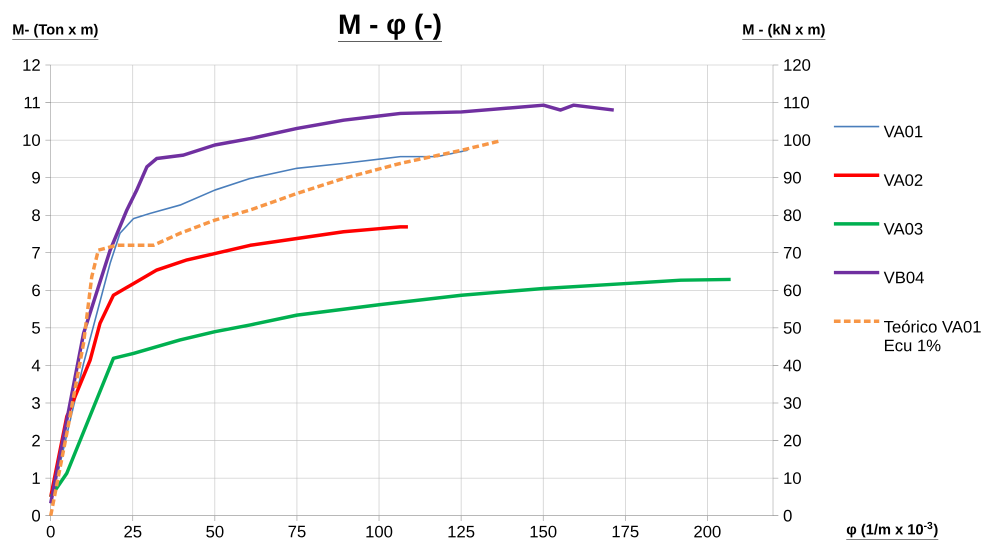  Describe the element at coordinates (707, 532) in the screenshot. I see `x-tick-label: 200` at that location.